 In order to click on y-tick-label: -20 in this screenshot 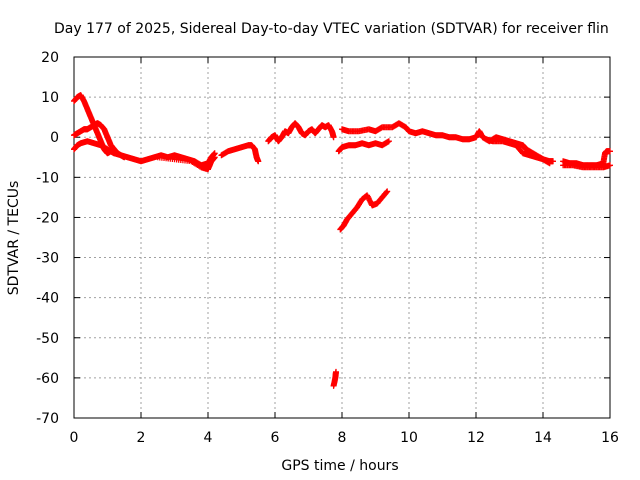, I will do `click(47, 218)`.